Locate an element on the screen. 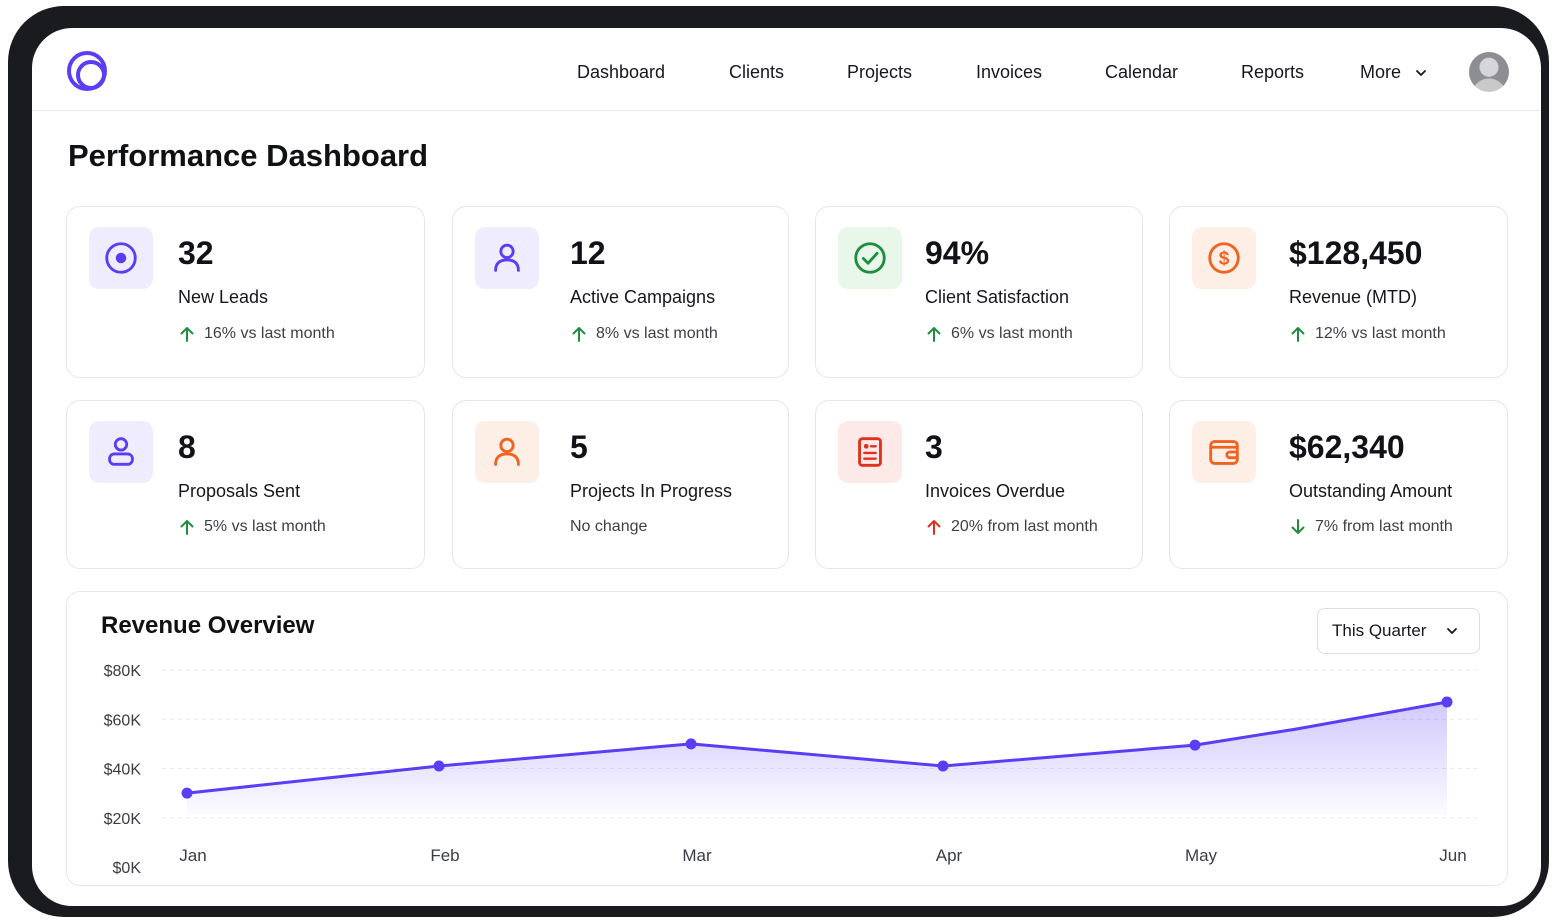 The width and height of the screenshot is (1557, 923). stat-trend: 20% from last month is located at coordinates (1011, 527).